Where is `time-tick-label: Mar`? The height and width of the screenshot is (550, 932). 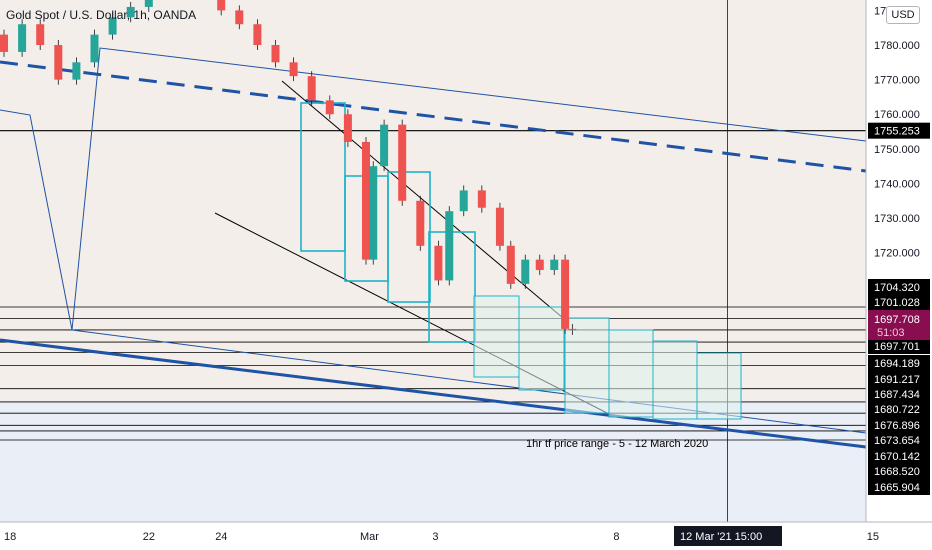
time-tick-label: Mar is located at coordinates (369, 537).